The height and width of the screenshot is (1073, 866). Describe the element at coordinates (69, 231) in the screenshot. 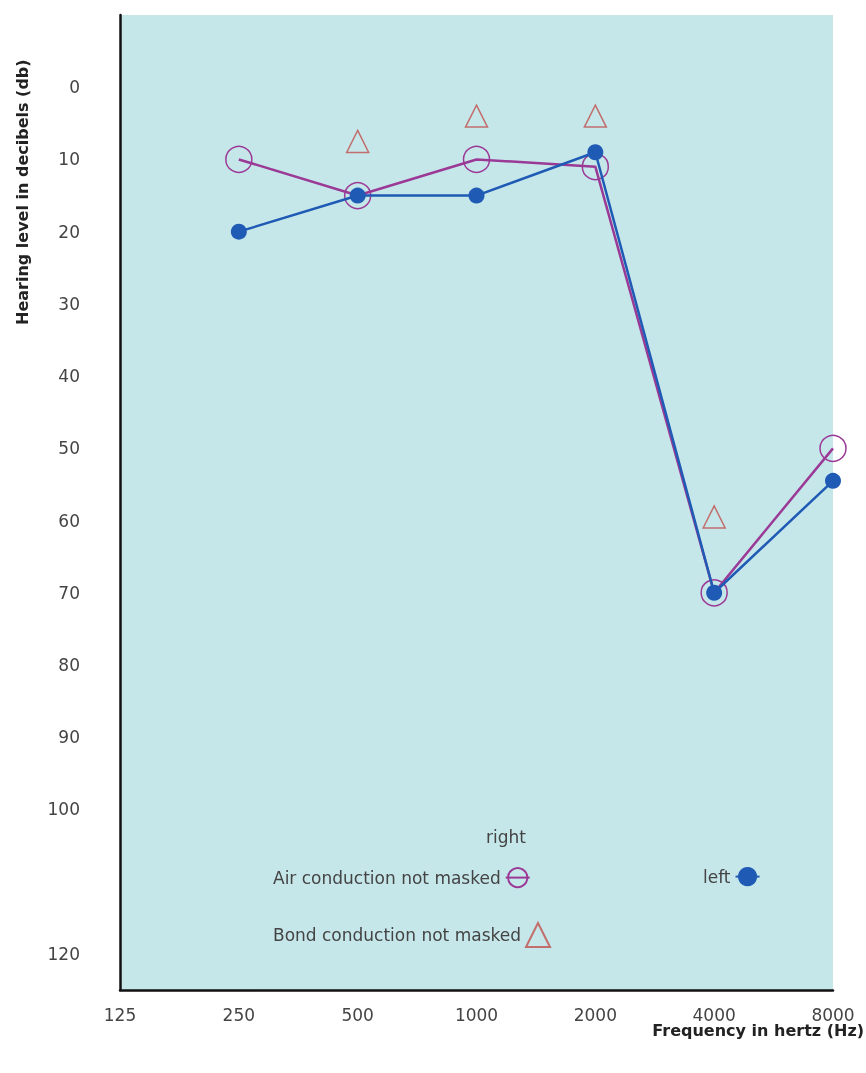

I see `y-tick-label: 20` at that location.